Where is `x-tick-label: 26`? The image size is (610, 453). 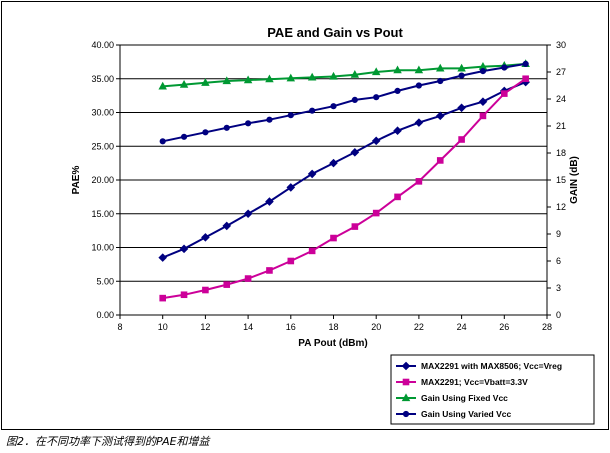
x-tick-label: 26 is located at coordinates (504, 327).